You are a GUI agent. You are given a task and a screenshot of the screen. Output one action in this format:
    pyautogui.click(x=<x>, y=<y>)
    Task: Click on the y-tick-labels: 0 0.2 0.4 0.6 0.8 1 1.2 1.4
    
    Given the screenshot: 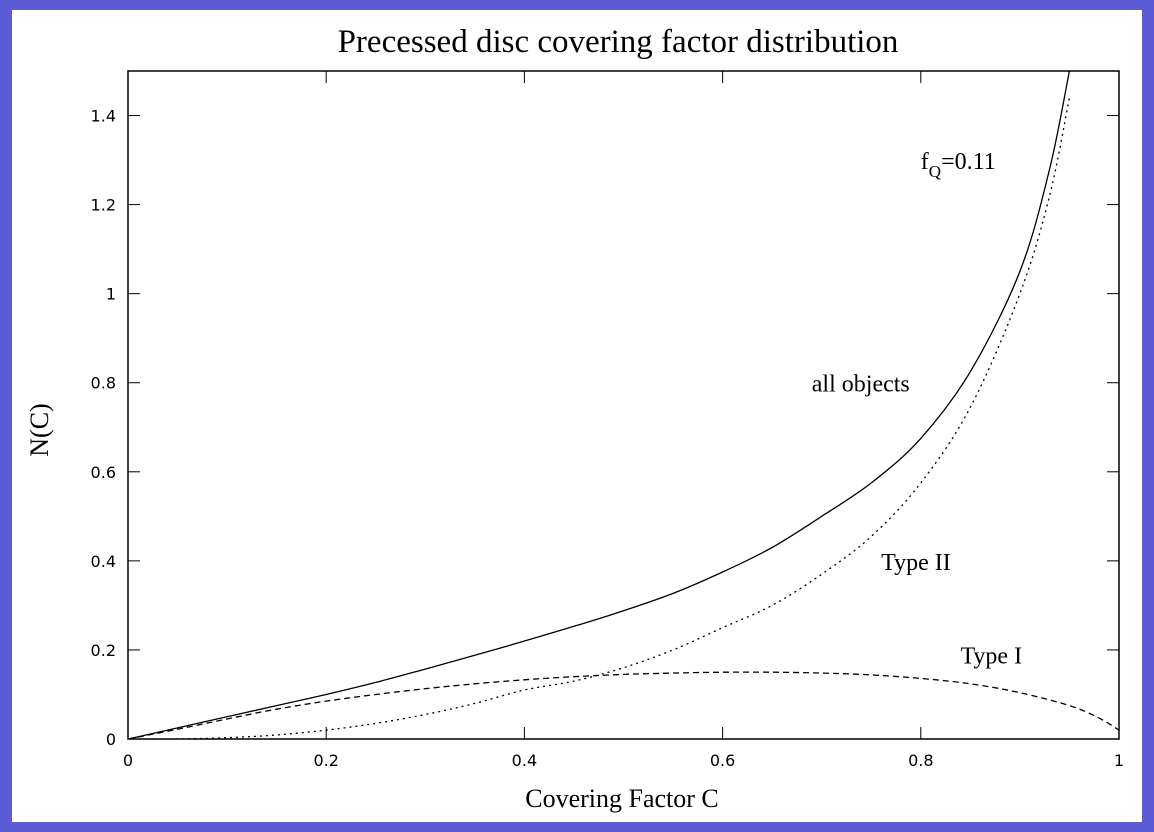 What is the action you would take?
    pyautogui.click(x=103, y=428)
    